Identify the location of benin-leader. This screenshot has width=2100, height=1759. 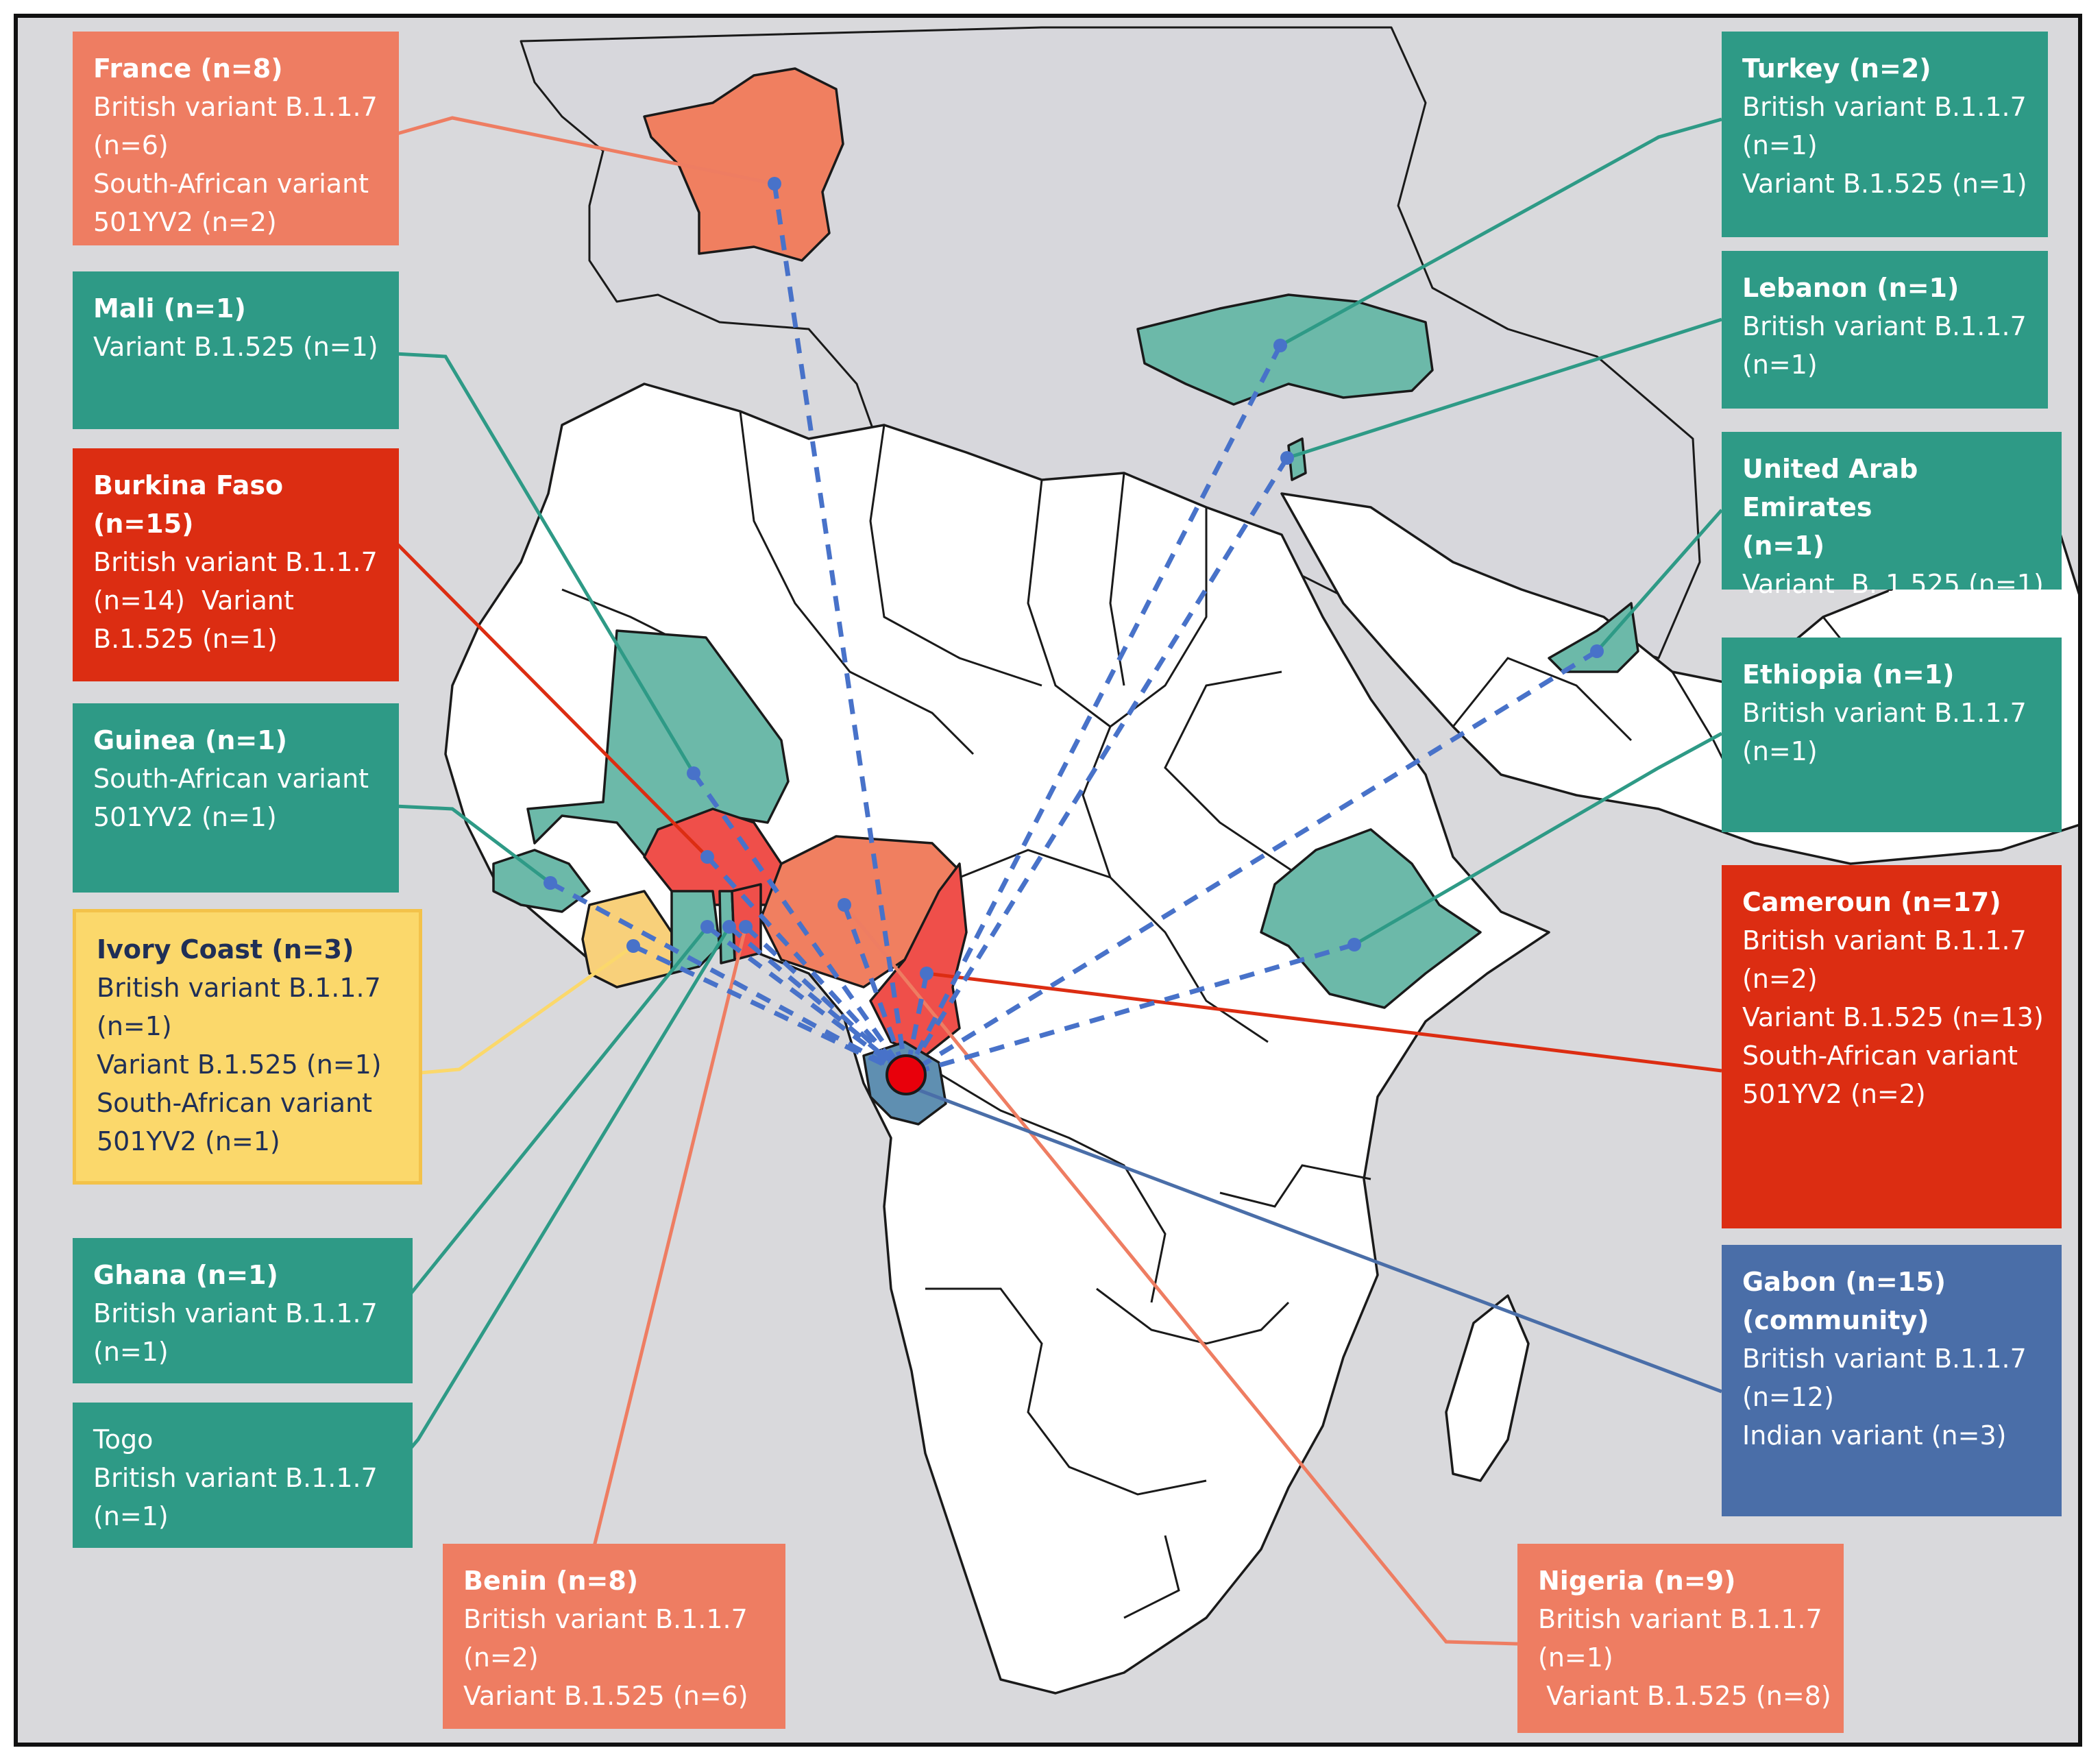
(669, 1240).